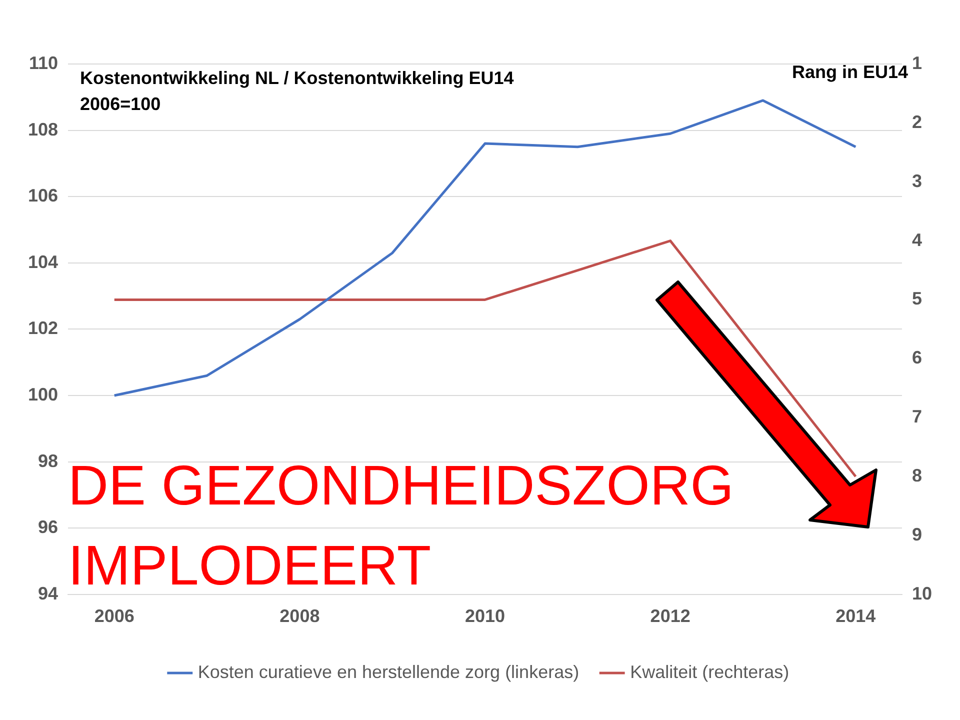 This screenshot has height=720, width=960. I want to click on y2-tick-label: 8, so click(917, 476).